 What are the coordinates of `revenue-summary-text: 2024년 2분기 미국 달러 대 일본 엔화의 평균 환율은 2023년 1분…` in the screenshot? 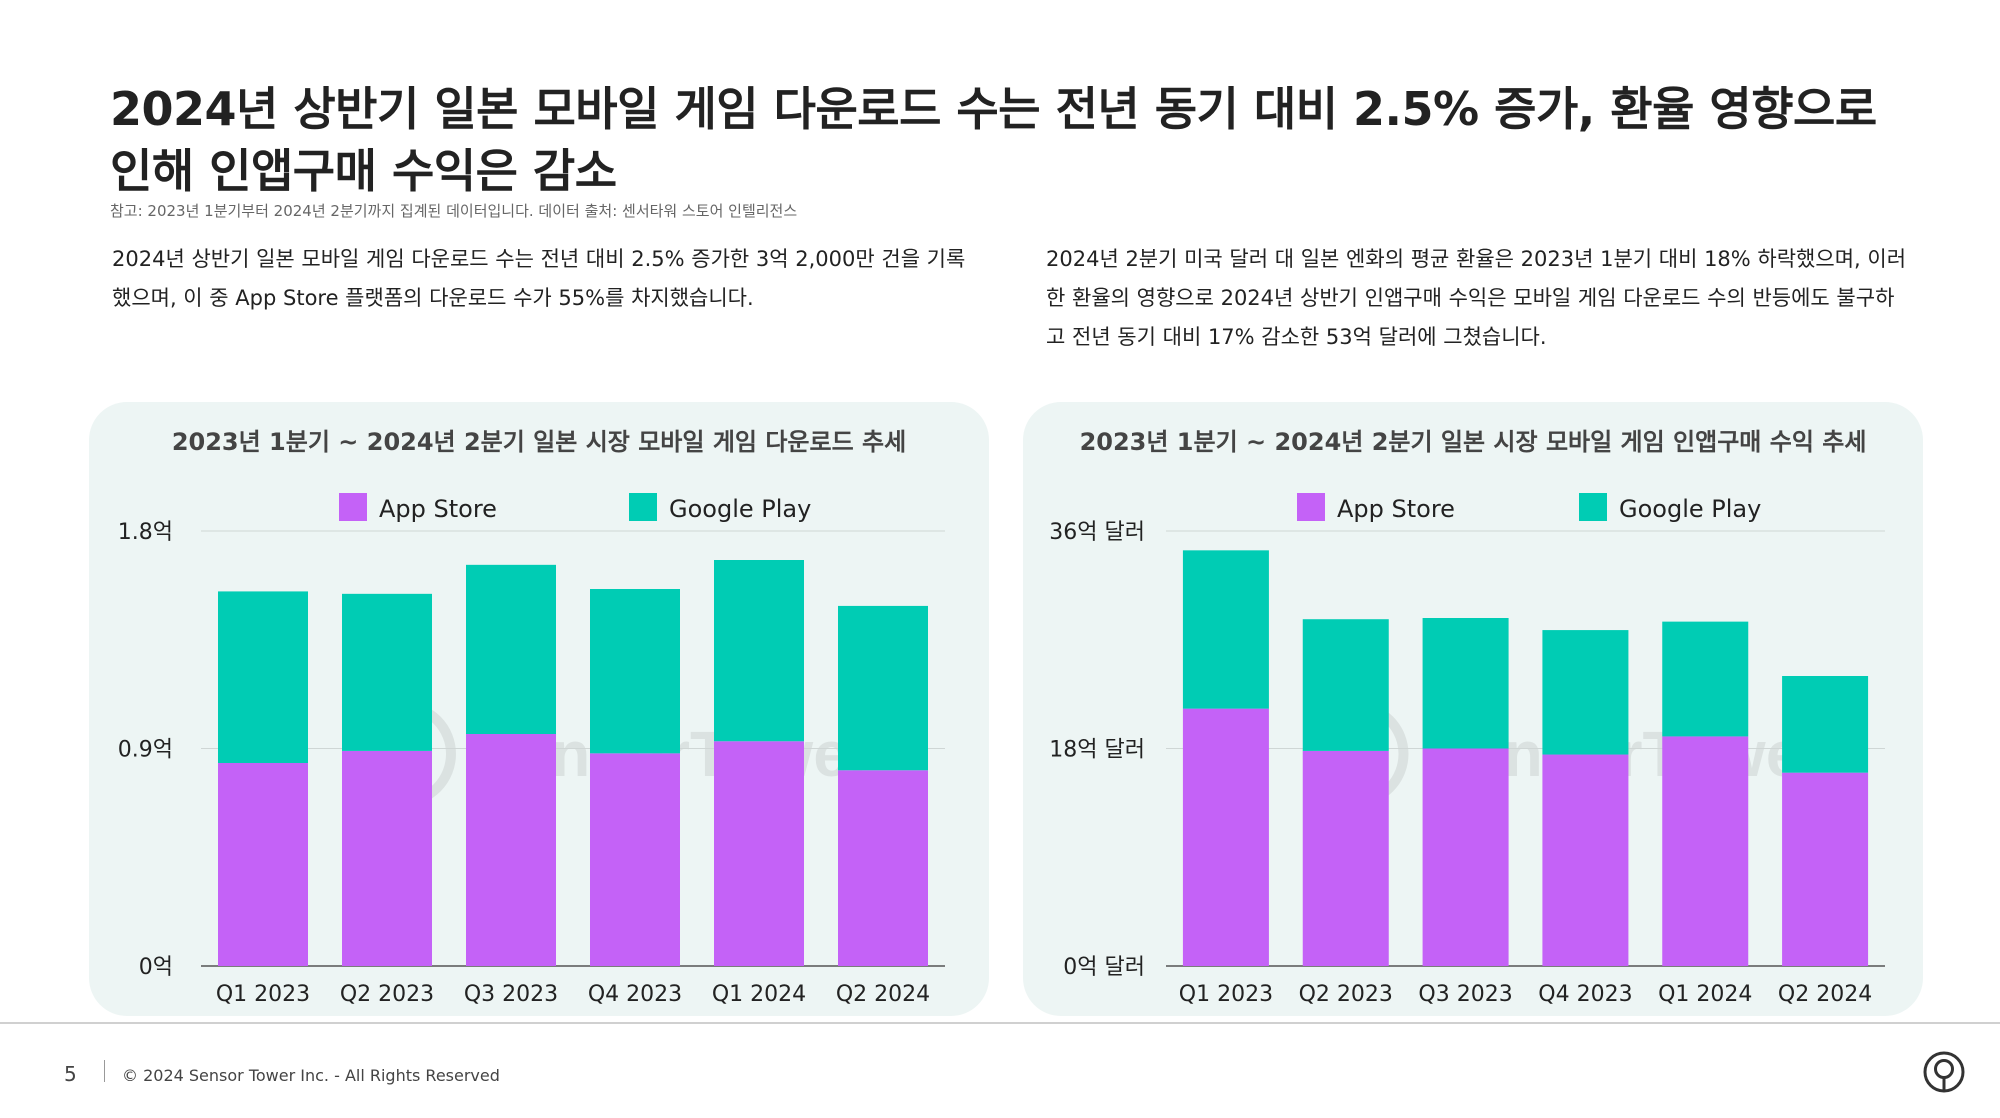 It's located at (1476, 298).